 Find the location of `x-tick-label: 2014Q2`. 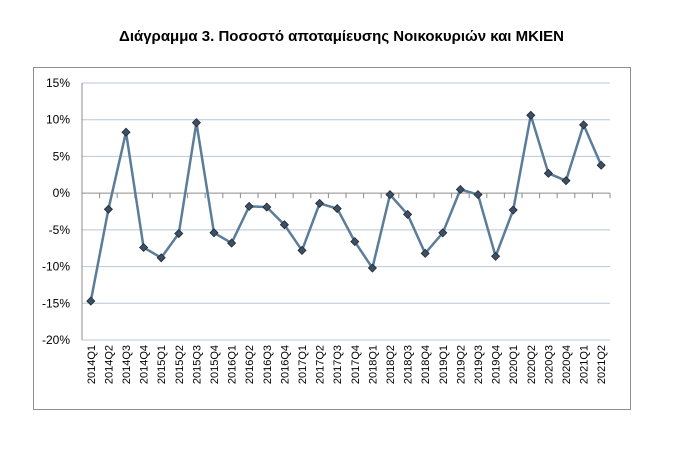

x-tick-label: 2014Q2 is located at coordinates (109, 364).